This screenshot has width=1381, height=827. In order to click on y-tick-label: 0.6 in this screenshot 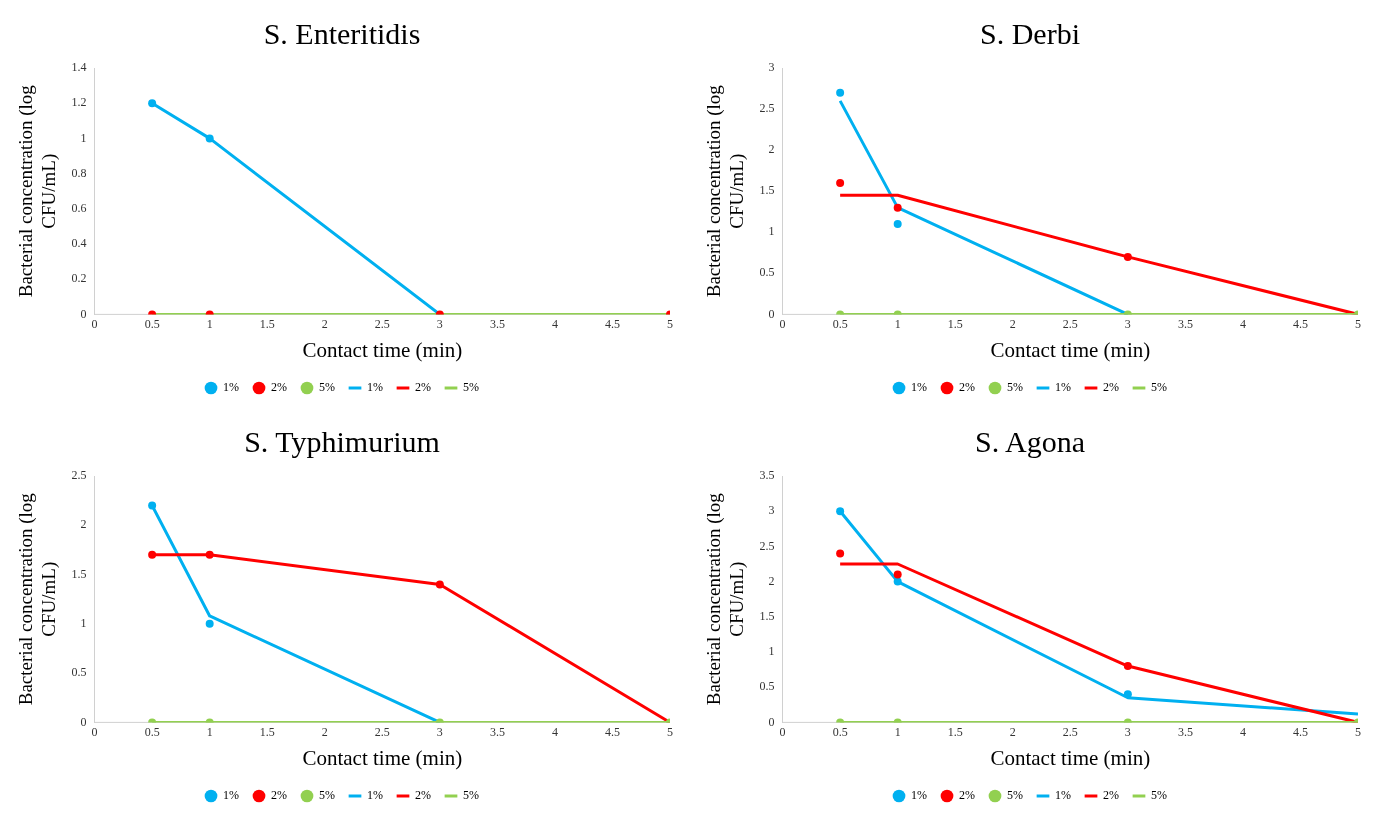, I will do `click(79, 207)`.